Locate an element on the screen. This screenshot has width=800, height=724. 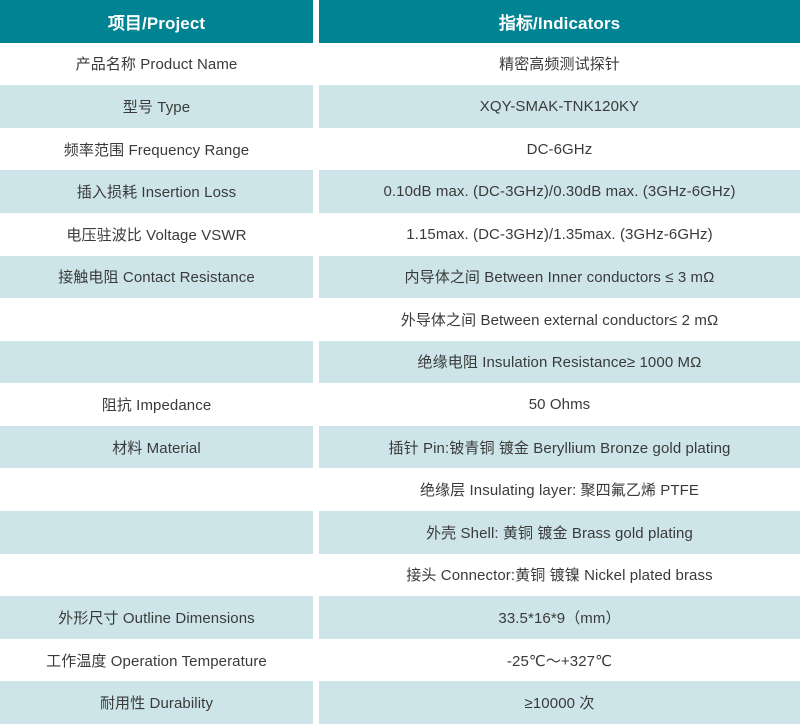
indicator-cell: 外壳 Shell: 黄铜 镀金 Brass gold plating is located at coordinates (559, 532).